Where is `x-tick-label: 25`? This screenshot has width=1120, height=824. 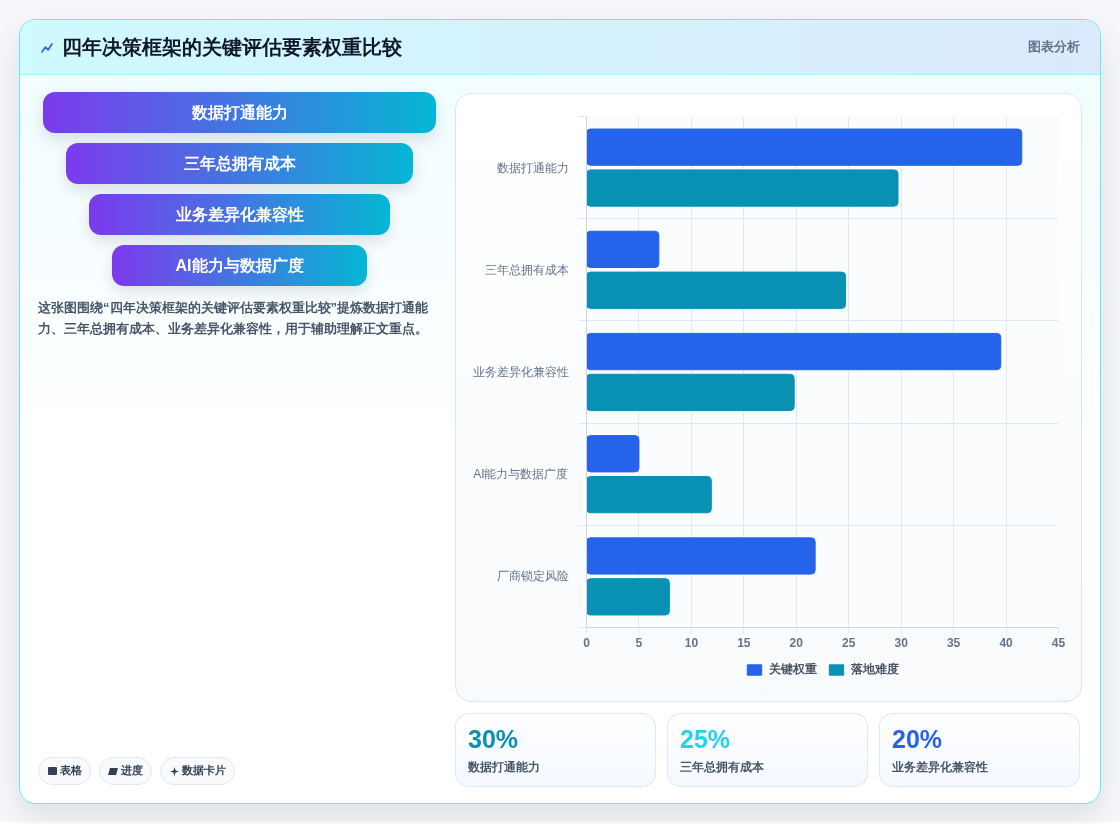
x-tick-label: 25 is located at coordinates (849, 642).